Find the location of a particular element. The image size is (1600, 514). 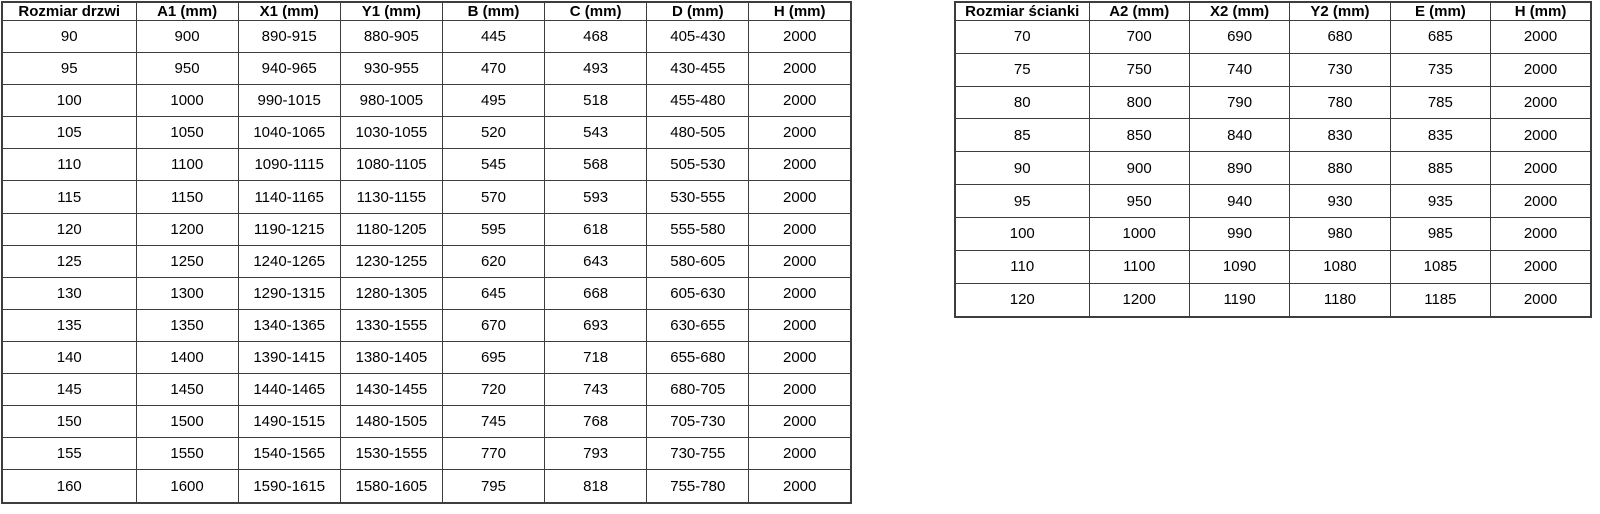

table-row: 85 850 840 830 835 2000 is located at coordinates (1273, 135).